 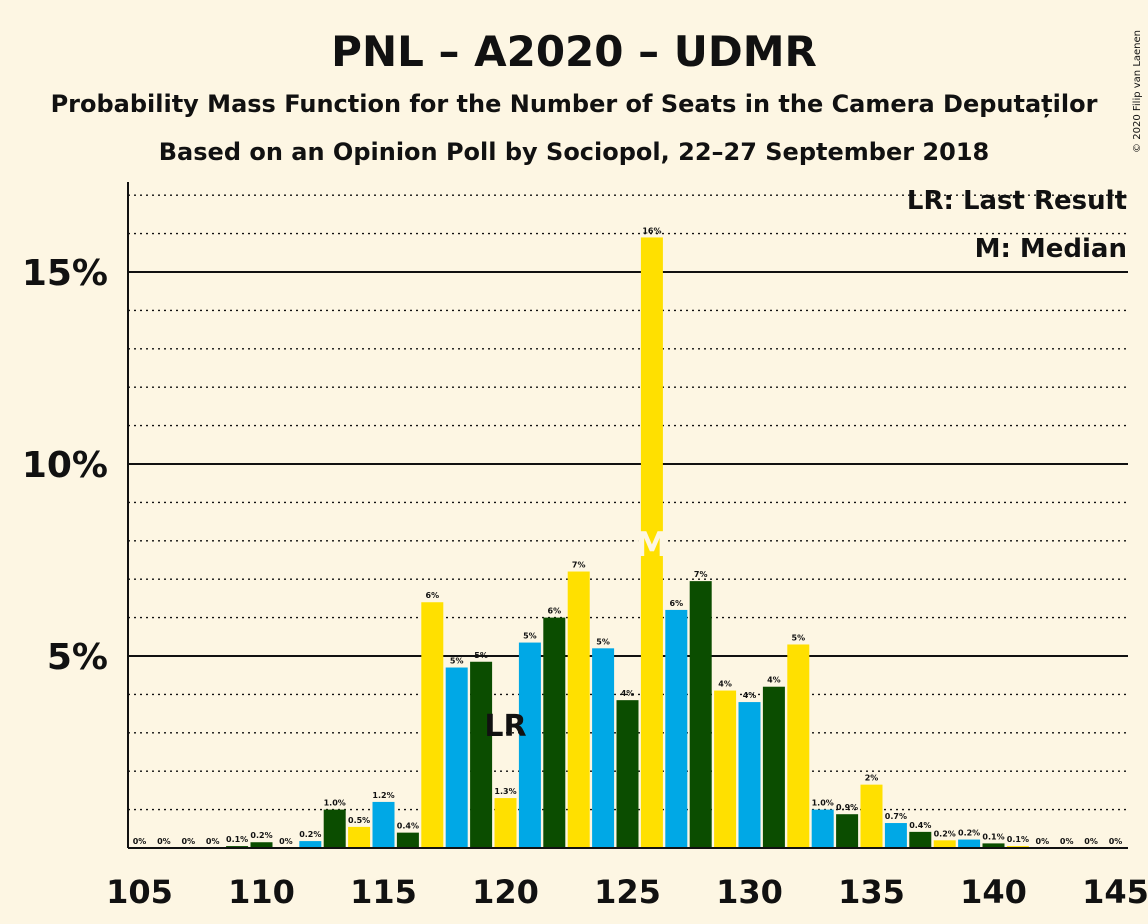 I want to click on x-tick-label: 130, so click(x=749, y=892).